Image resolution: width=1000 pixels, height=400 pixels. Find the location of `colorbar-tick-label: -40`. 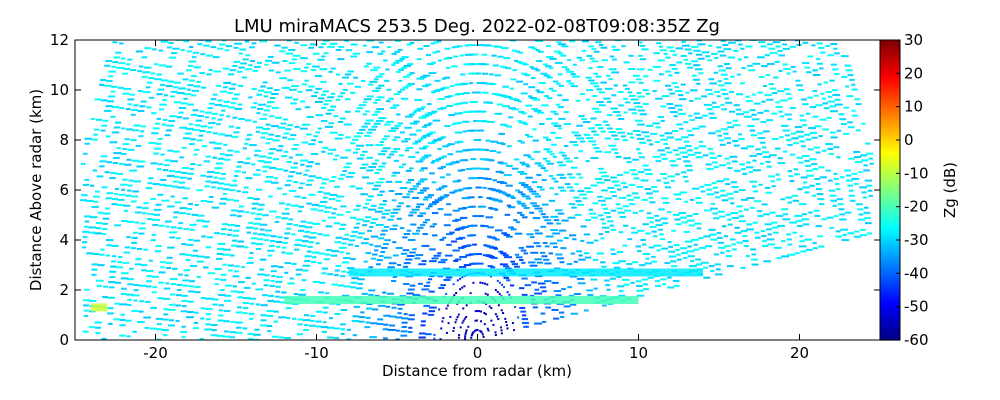

colorbar-tick-label: -40 is located at coordinates (916, 273).